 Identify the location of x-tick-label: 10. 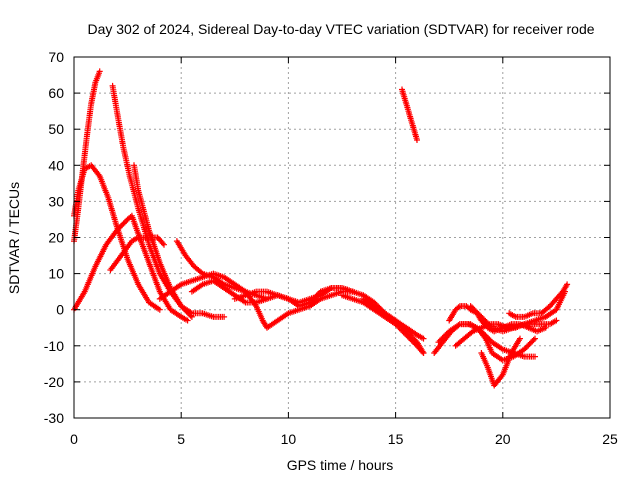
(289, 439).